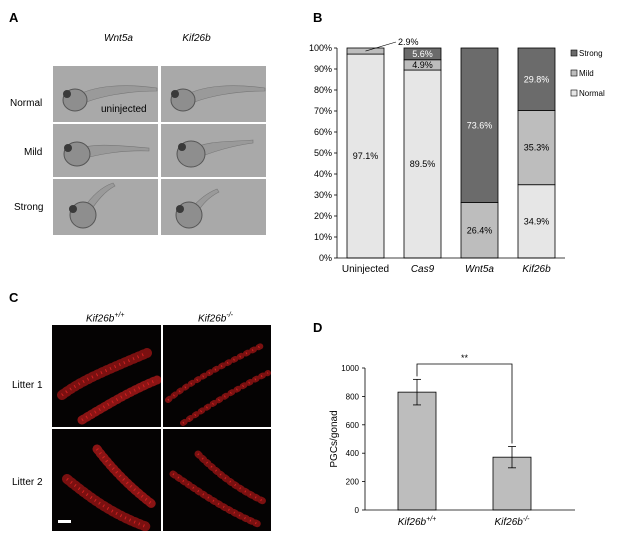 The height and width of the screenshot is (558, 617). I want to click on data-label: 73.6%, so click(480, 125).